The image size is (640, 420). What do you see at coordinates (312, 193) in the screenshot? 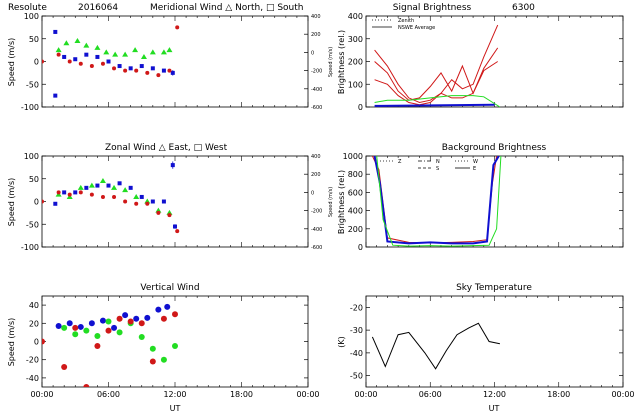
I see `zonal-y2tick-label: 0` at bounding box center [312, 193].